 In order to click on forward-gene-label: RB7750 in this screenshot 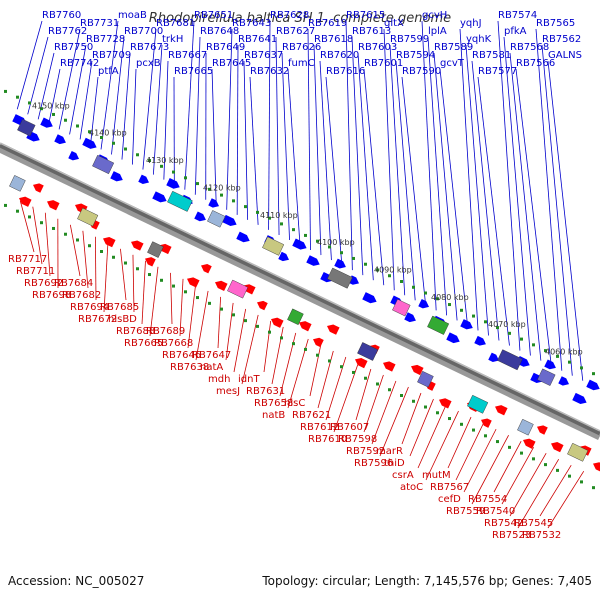, I will do `click(73, 47)`.